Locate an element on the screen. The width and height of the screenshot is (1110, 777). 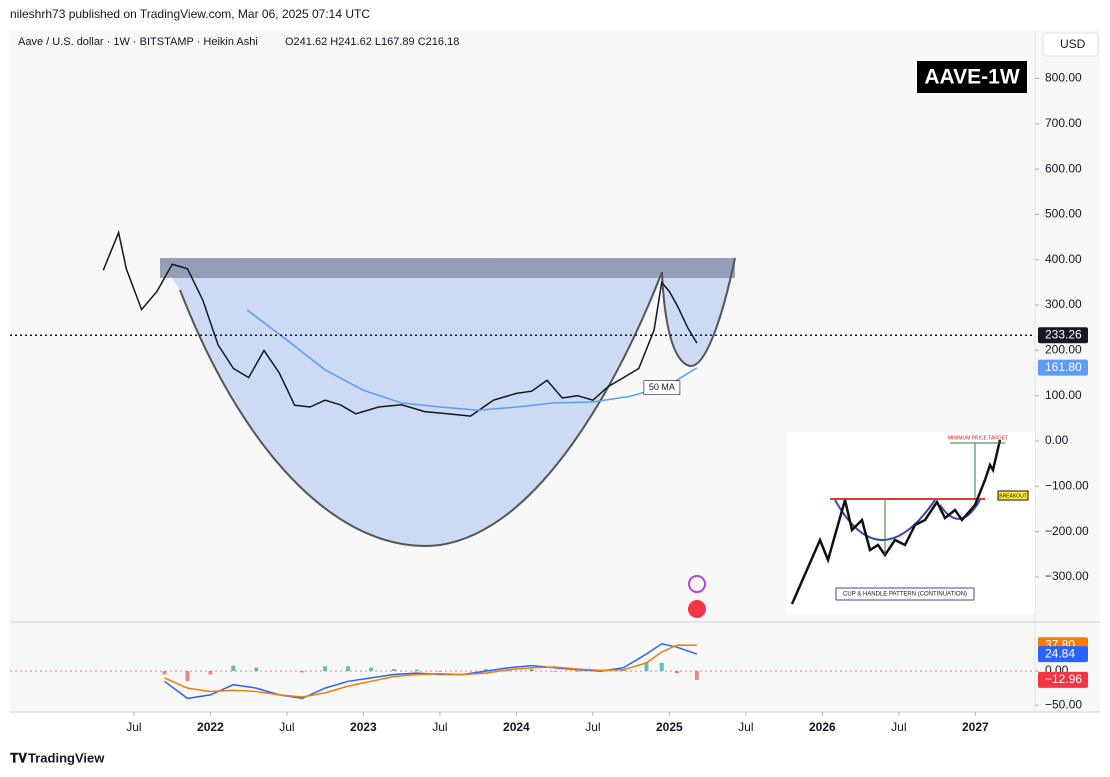
ohlc: O241.62 H241.62 L167.89 C216.18 is located at coordinates (372, 42).